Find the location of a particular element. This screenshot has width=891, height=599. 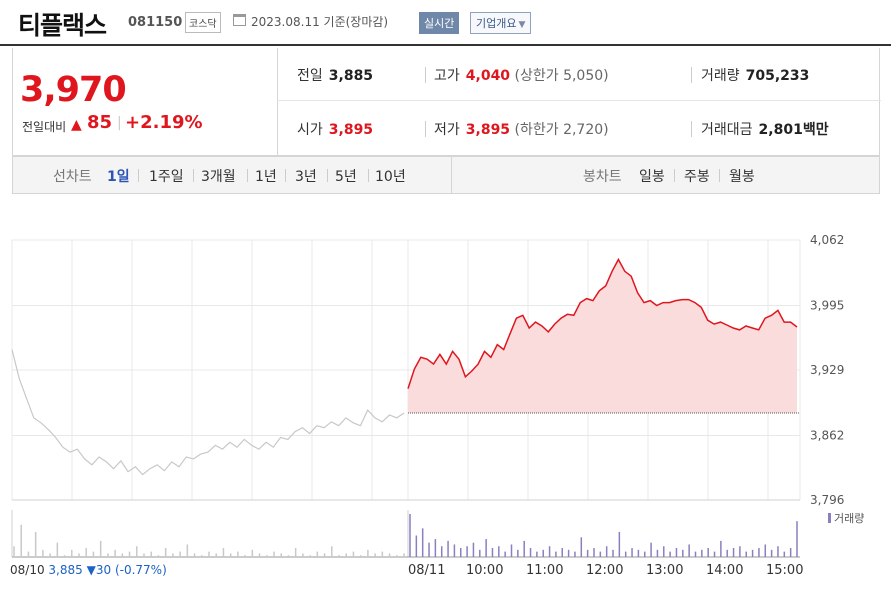

high-cell: 고가 4,040 (상한가 5,050) is located at coordinates (521, 75).